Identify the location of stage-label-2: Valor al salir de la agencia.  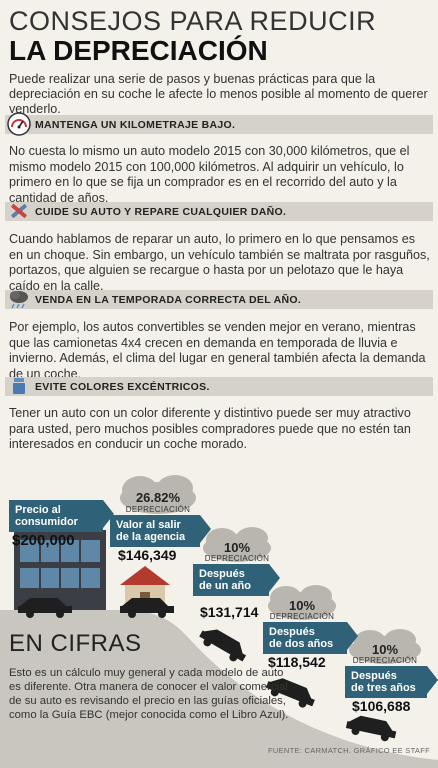
(160, 531).